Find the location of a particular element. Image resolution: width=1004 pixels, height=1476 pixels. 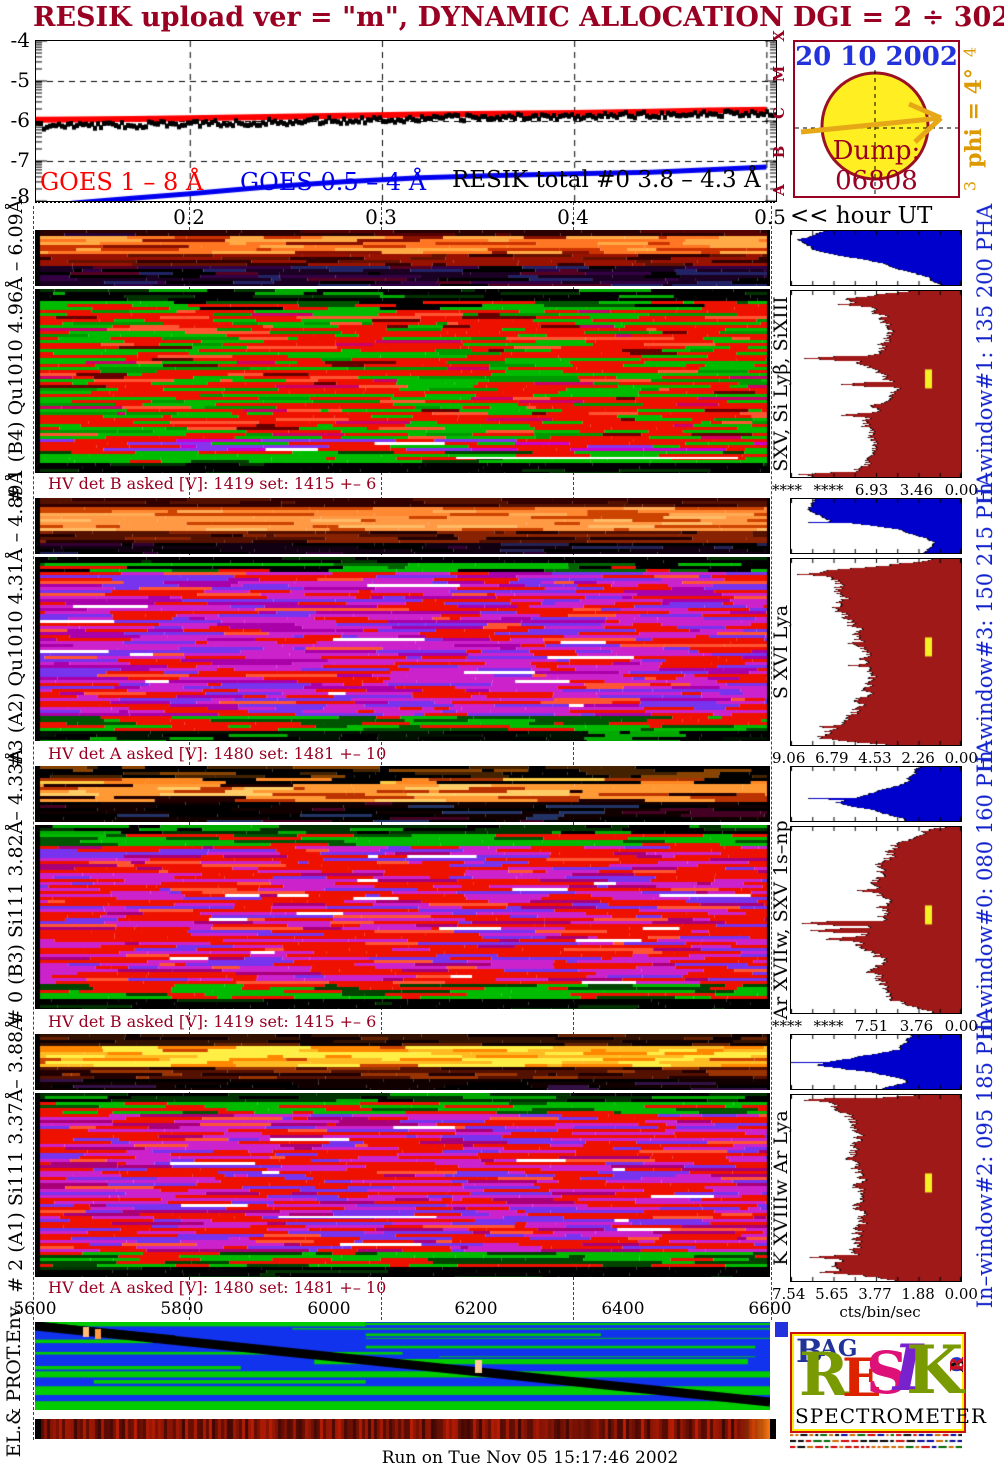

goes-class-c: C is located at coordinates (779, 113).